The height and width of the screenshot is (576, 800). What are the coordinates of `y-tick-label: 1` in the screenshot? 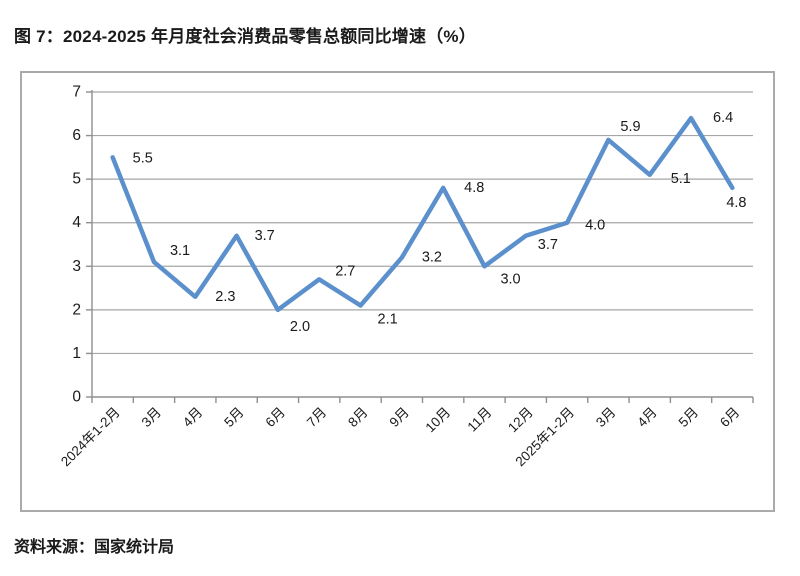 It's located at (76, 353).